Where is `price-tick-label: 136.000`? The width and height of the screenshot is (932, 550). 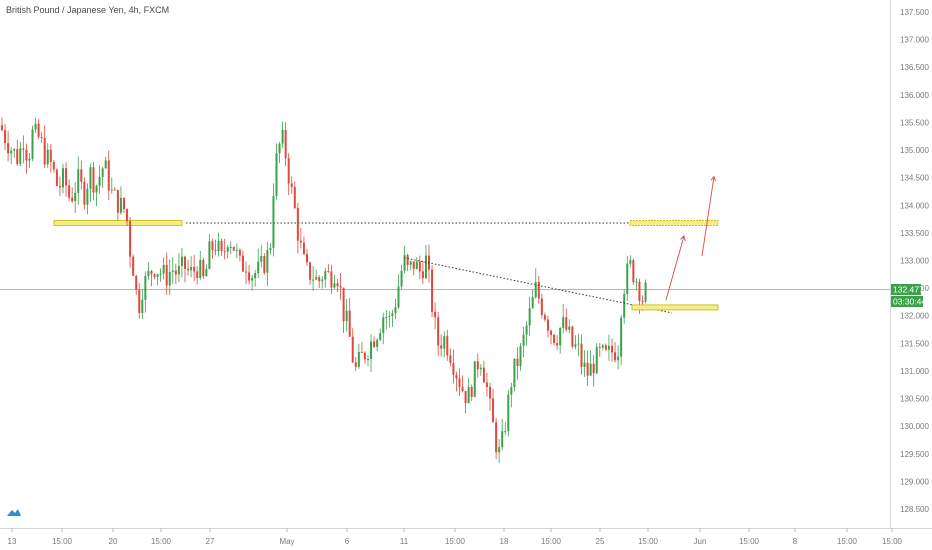
price-tick-label: 136.000 is located at coordinates (914, 95).